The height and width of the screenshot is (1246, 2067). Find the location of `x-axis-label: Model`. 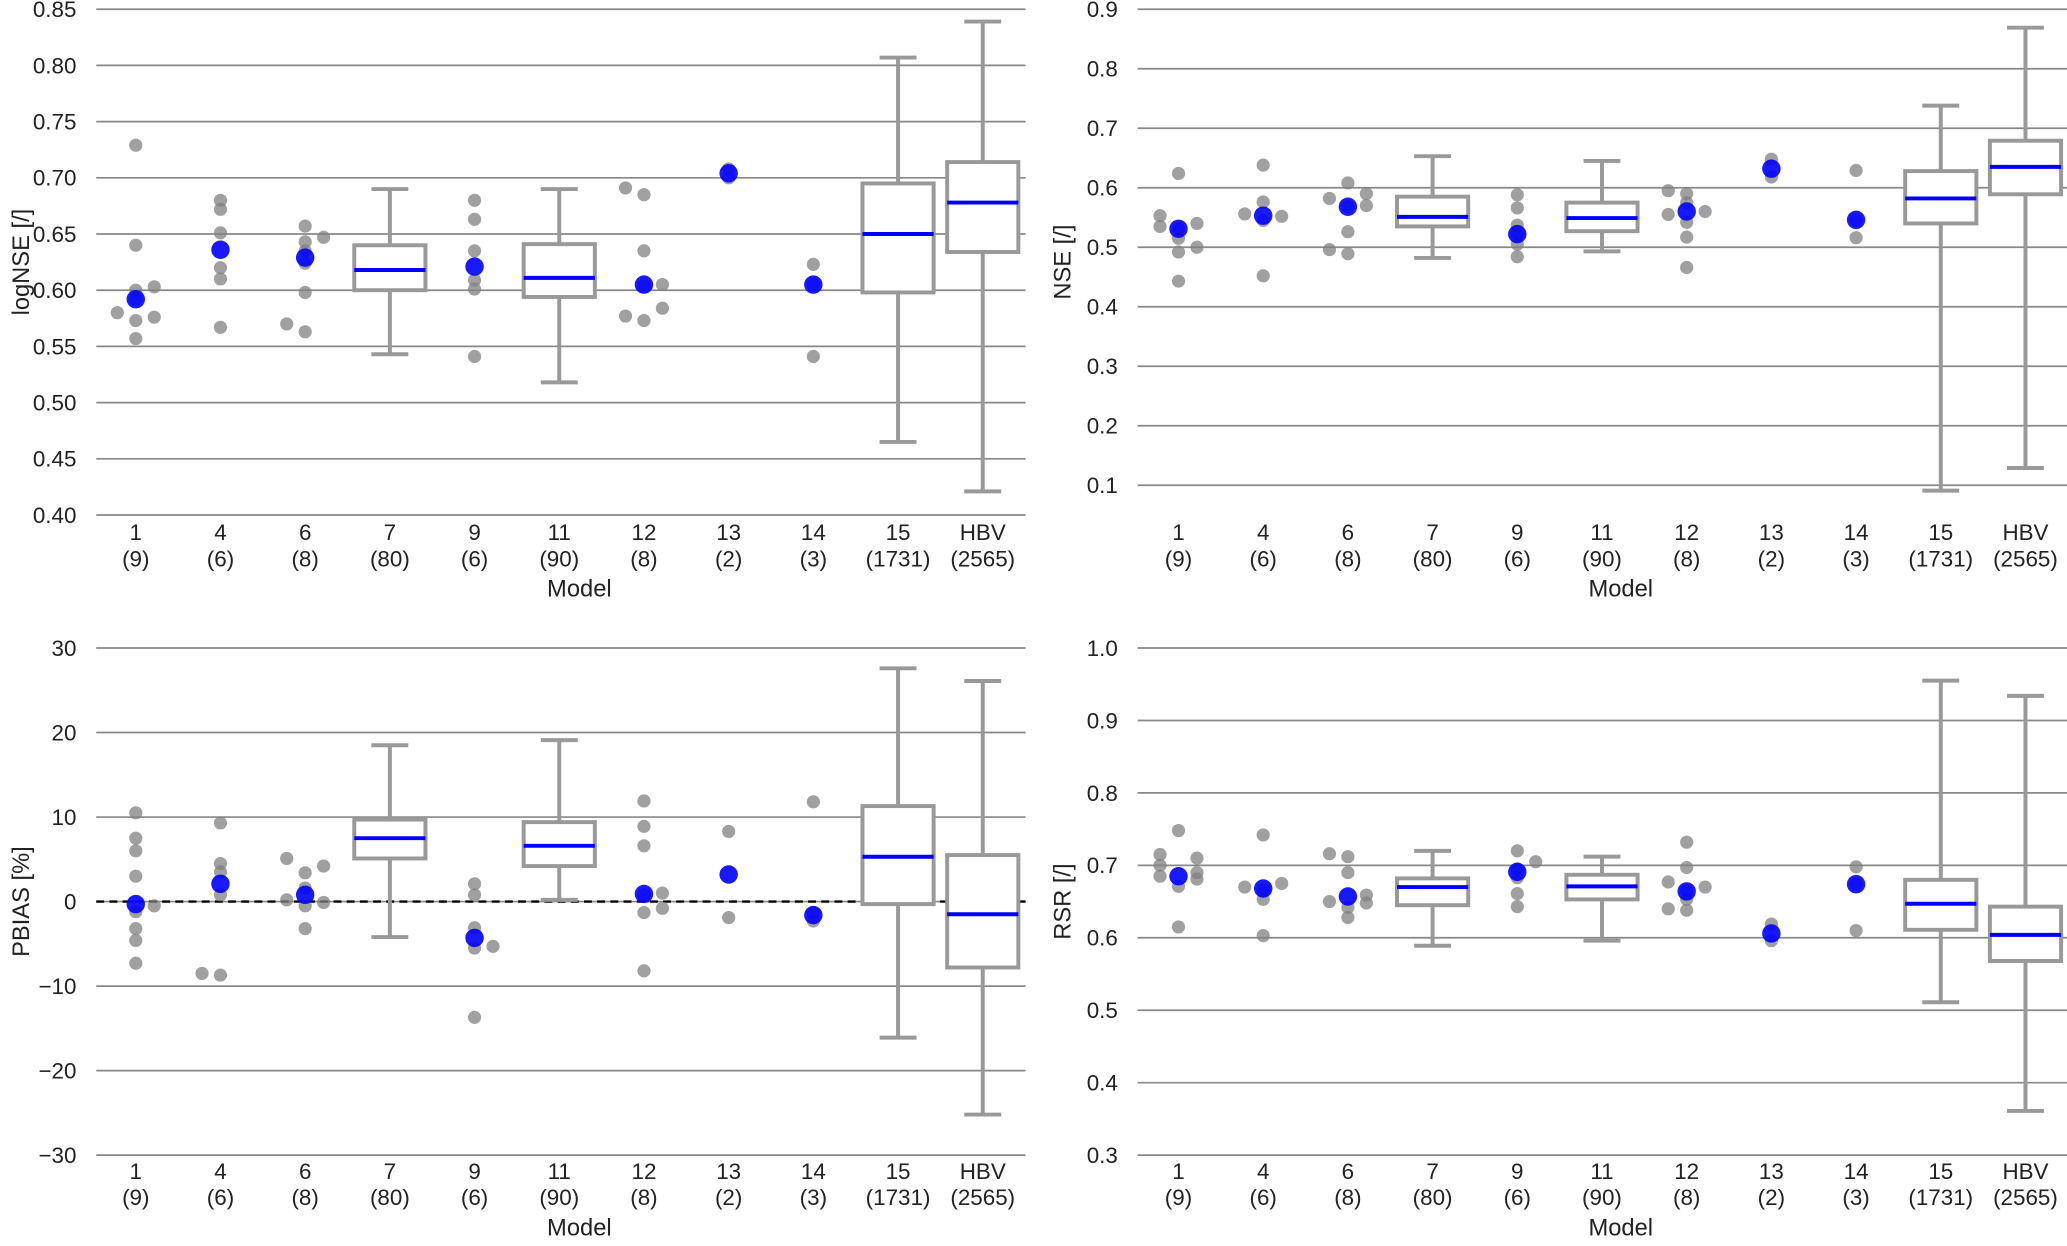

x-axis-label: Model is located at coordinates (579, 1228).